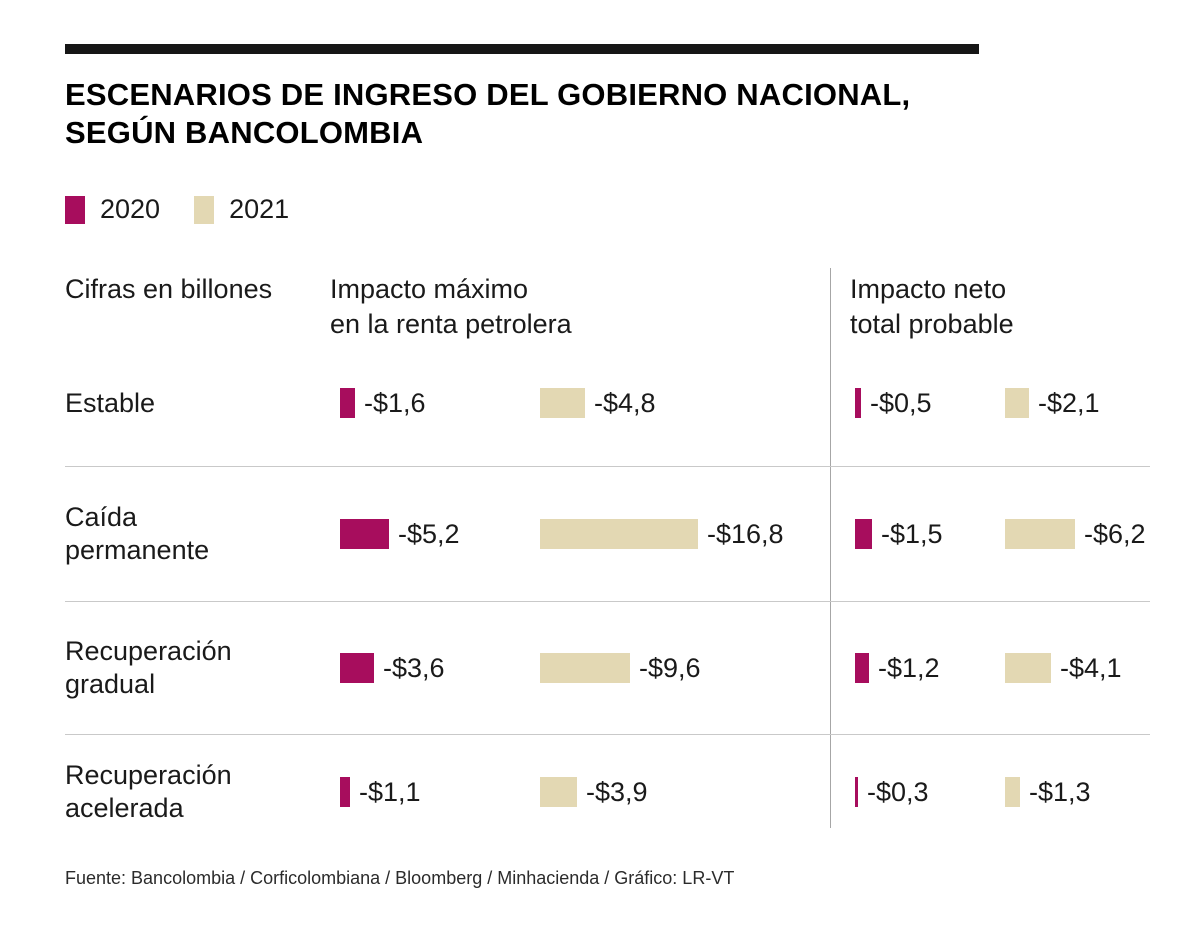 This screenshot has height=941, width=1200. Describe the element at coordinates (1077, 534) in the screenshot. I see `bar-group-net-2021: -$6,2` at that location.